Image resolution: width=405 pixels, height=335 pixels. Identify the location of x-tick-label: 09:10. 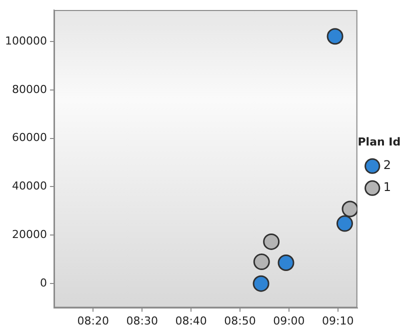
(338, 321).